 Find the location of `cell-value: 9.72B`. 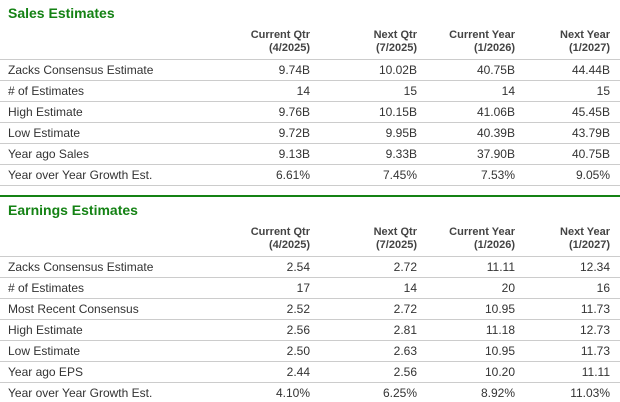

cell-value: 9.72B is located at coordinates (270, 133).